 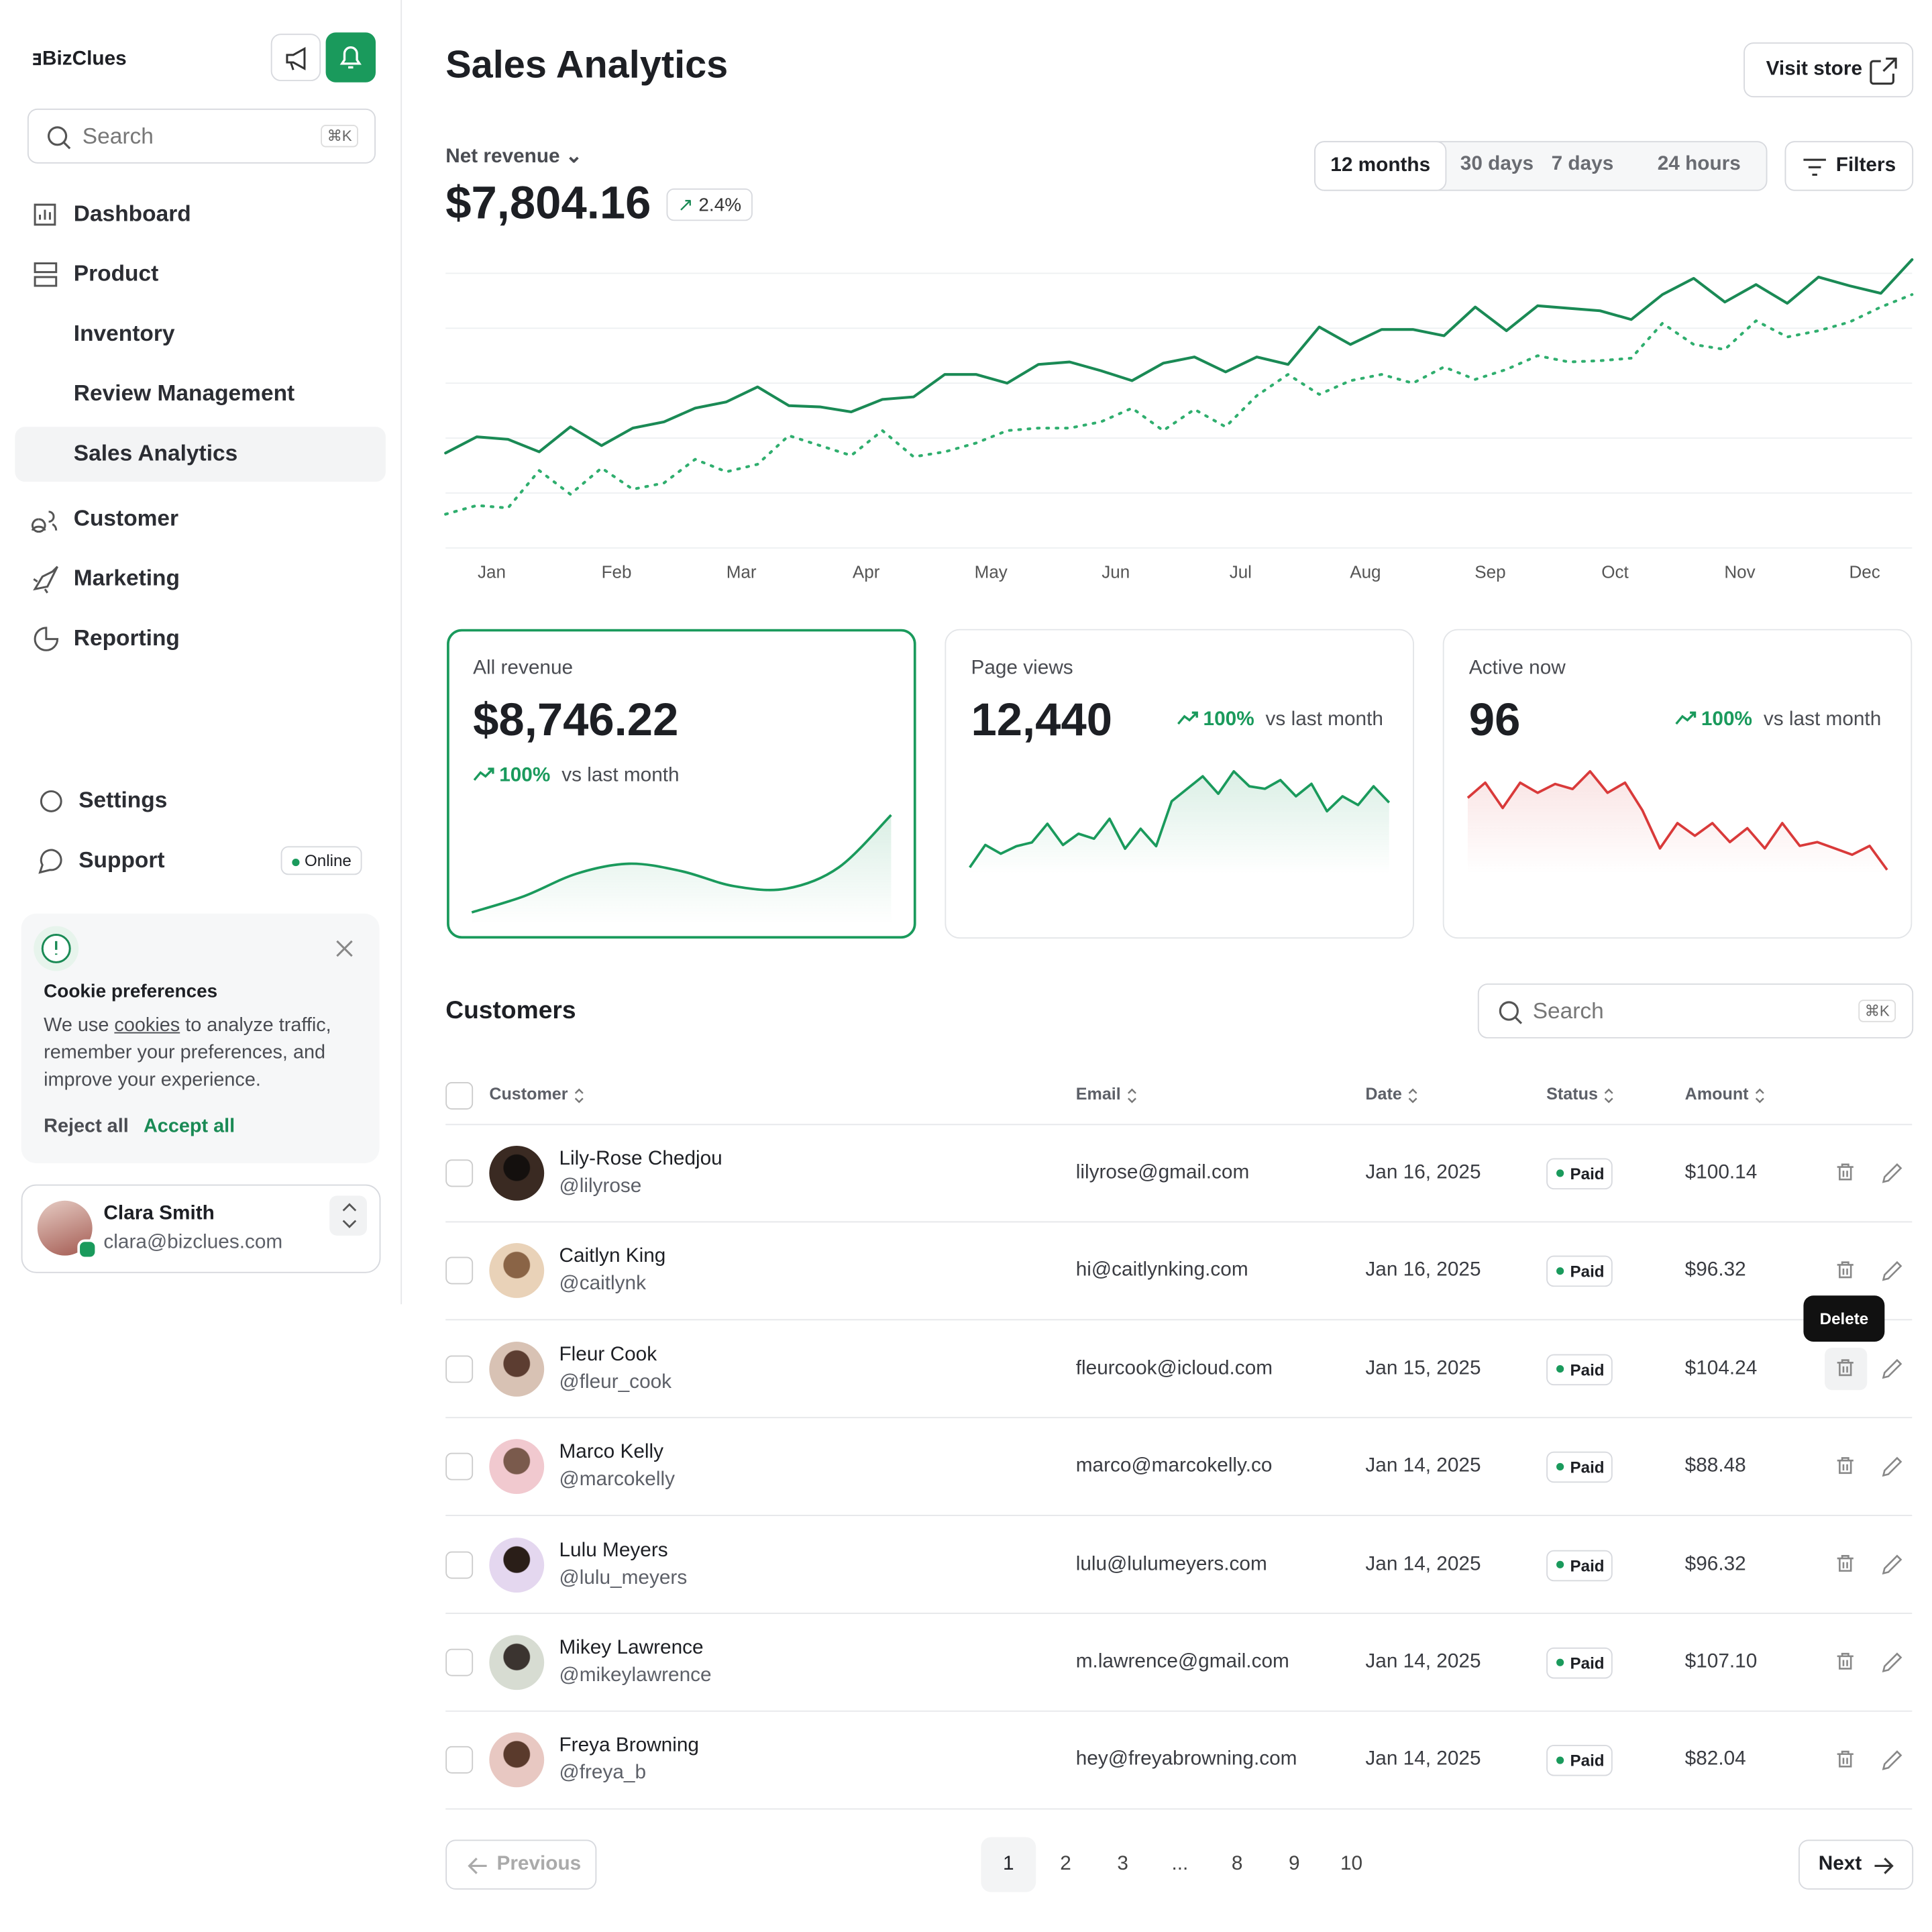 What do you see at coordinates (742, 571) in the screenshot?
I see `x-tick-label: Mar` at bounding box center [742, 571].